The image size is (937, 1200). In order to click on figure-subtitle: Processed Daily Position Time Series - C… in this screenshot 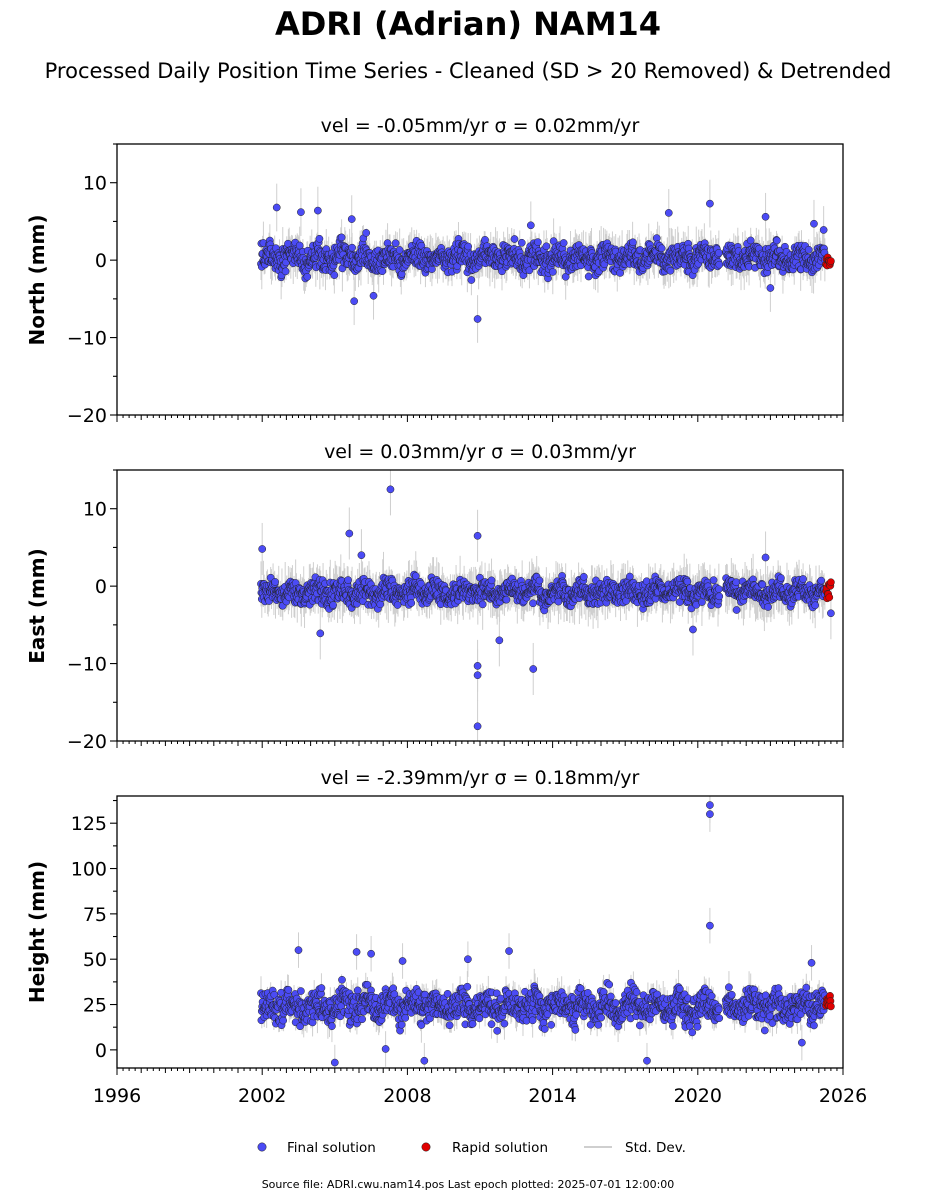, I will do `click(468, 71)`.